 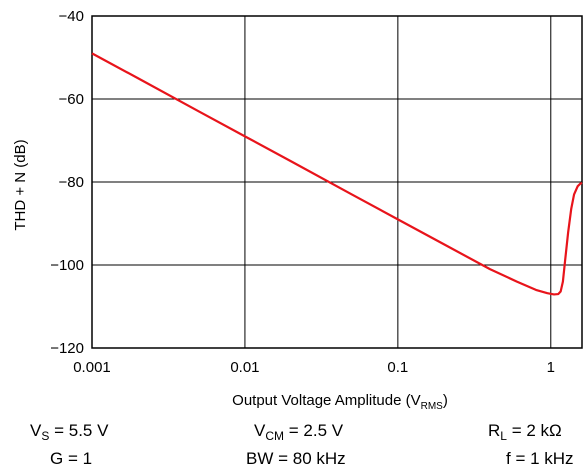 What do you see at coordinates (314, 367) in the screenshot?
I see `x-tick-labels: 0.001 0.01 0.1 1` at bounding box center [314, 367].